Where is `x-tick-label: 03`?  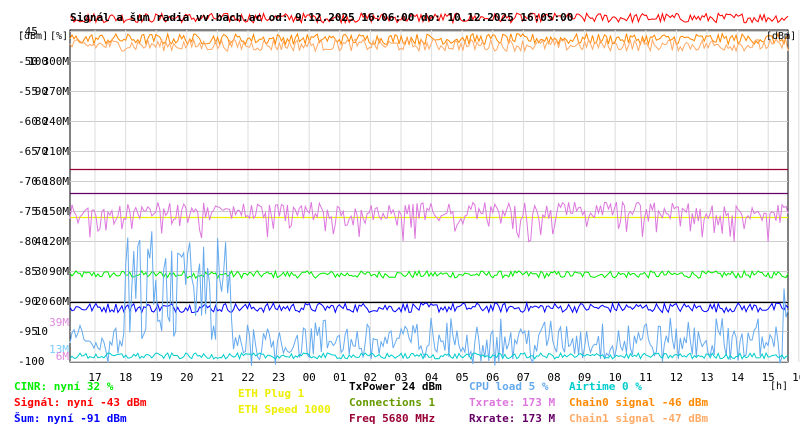 x-tick-label: 03 is located at coordinates (400, 377).